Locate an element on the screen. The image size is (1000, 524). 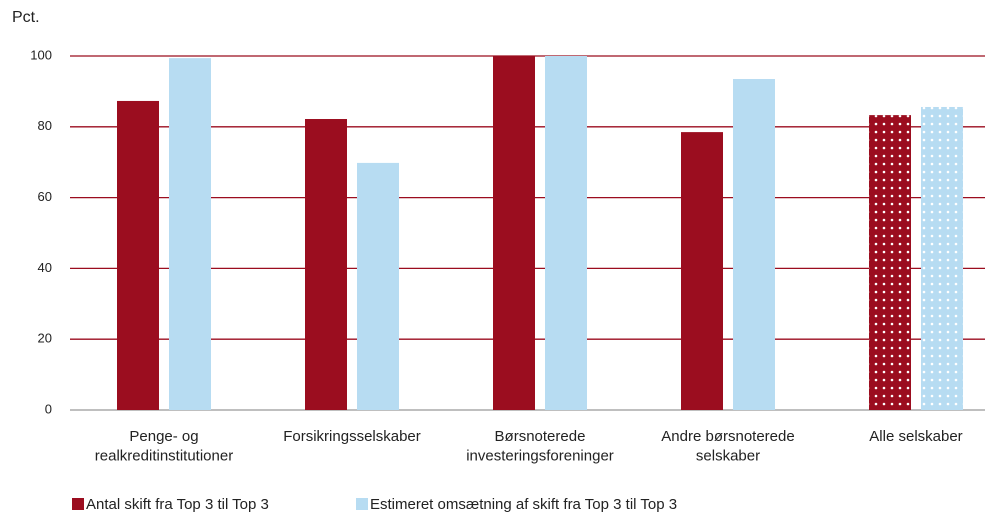
x-tick-label: Forsikringsselskaber is located at coordinates (352, 436).